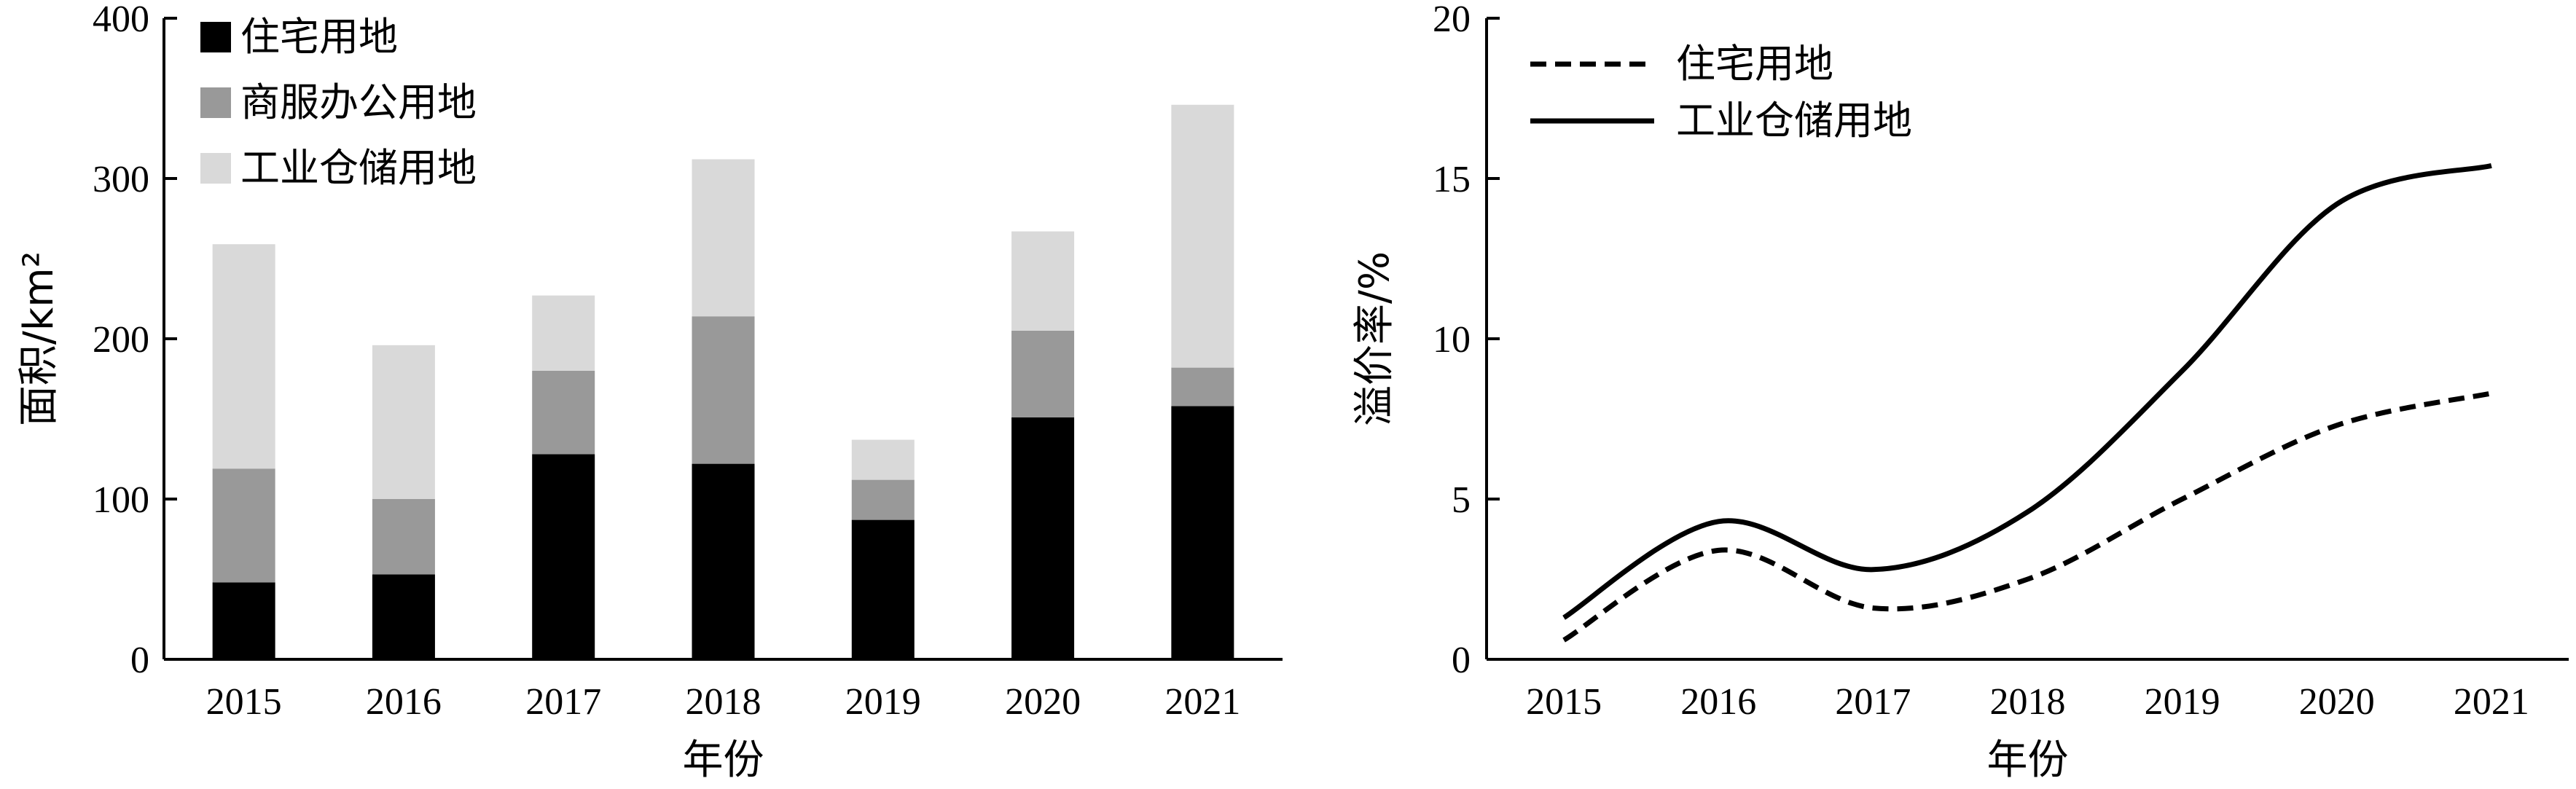 The height and width of the screenshot is (789, 2576). I want to click on y-tick-label: 400, so click(121, 20).